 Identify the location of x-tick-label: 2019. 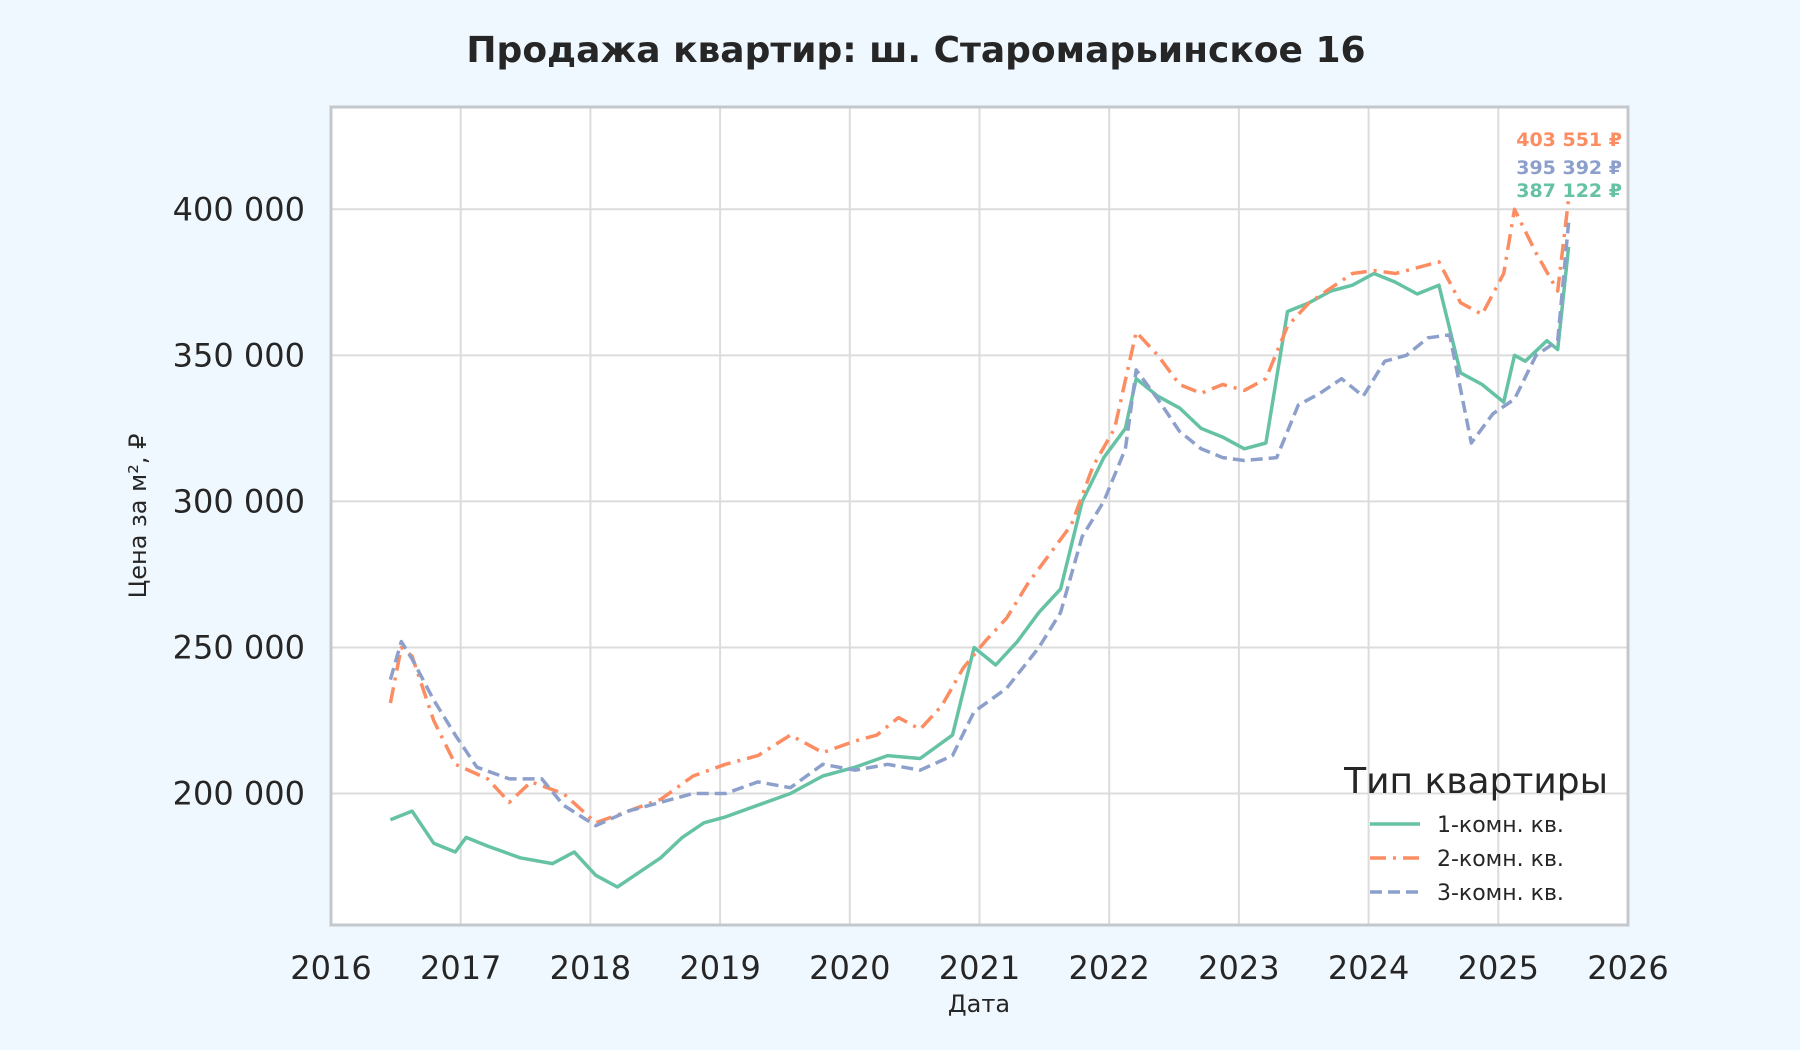
(719, 968).